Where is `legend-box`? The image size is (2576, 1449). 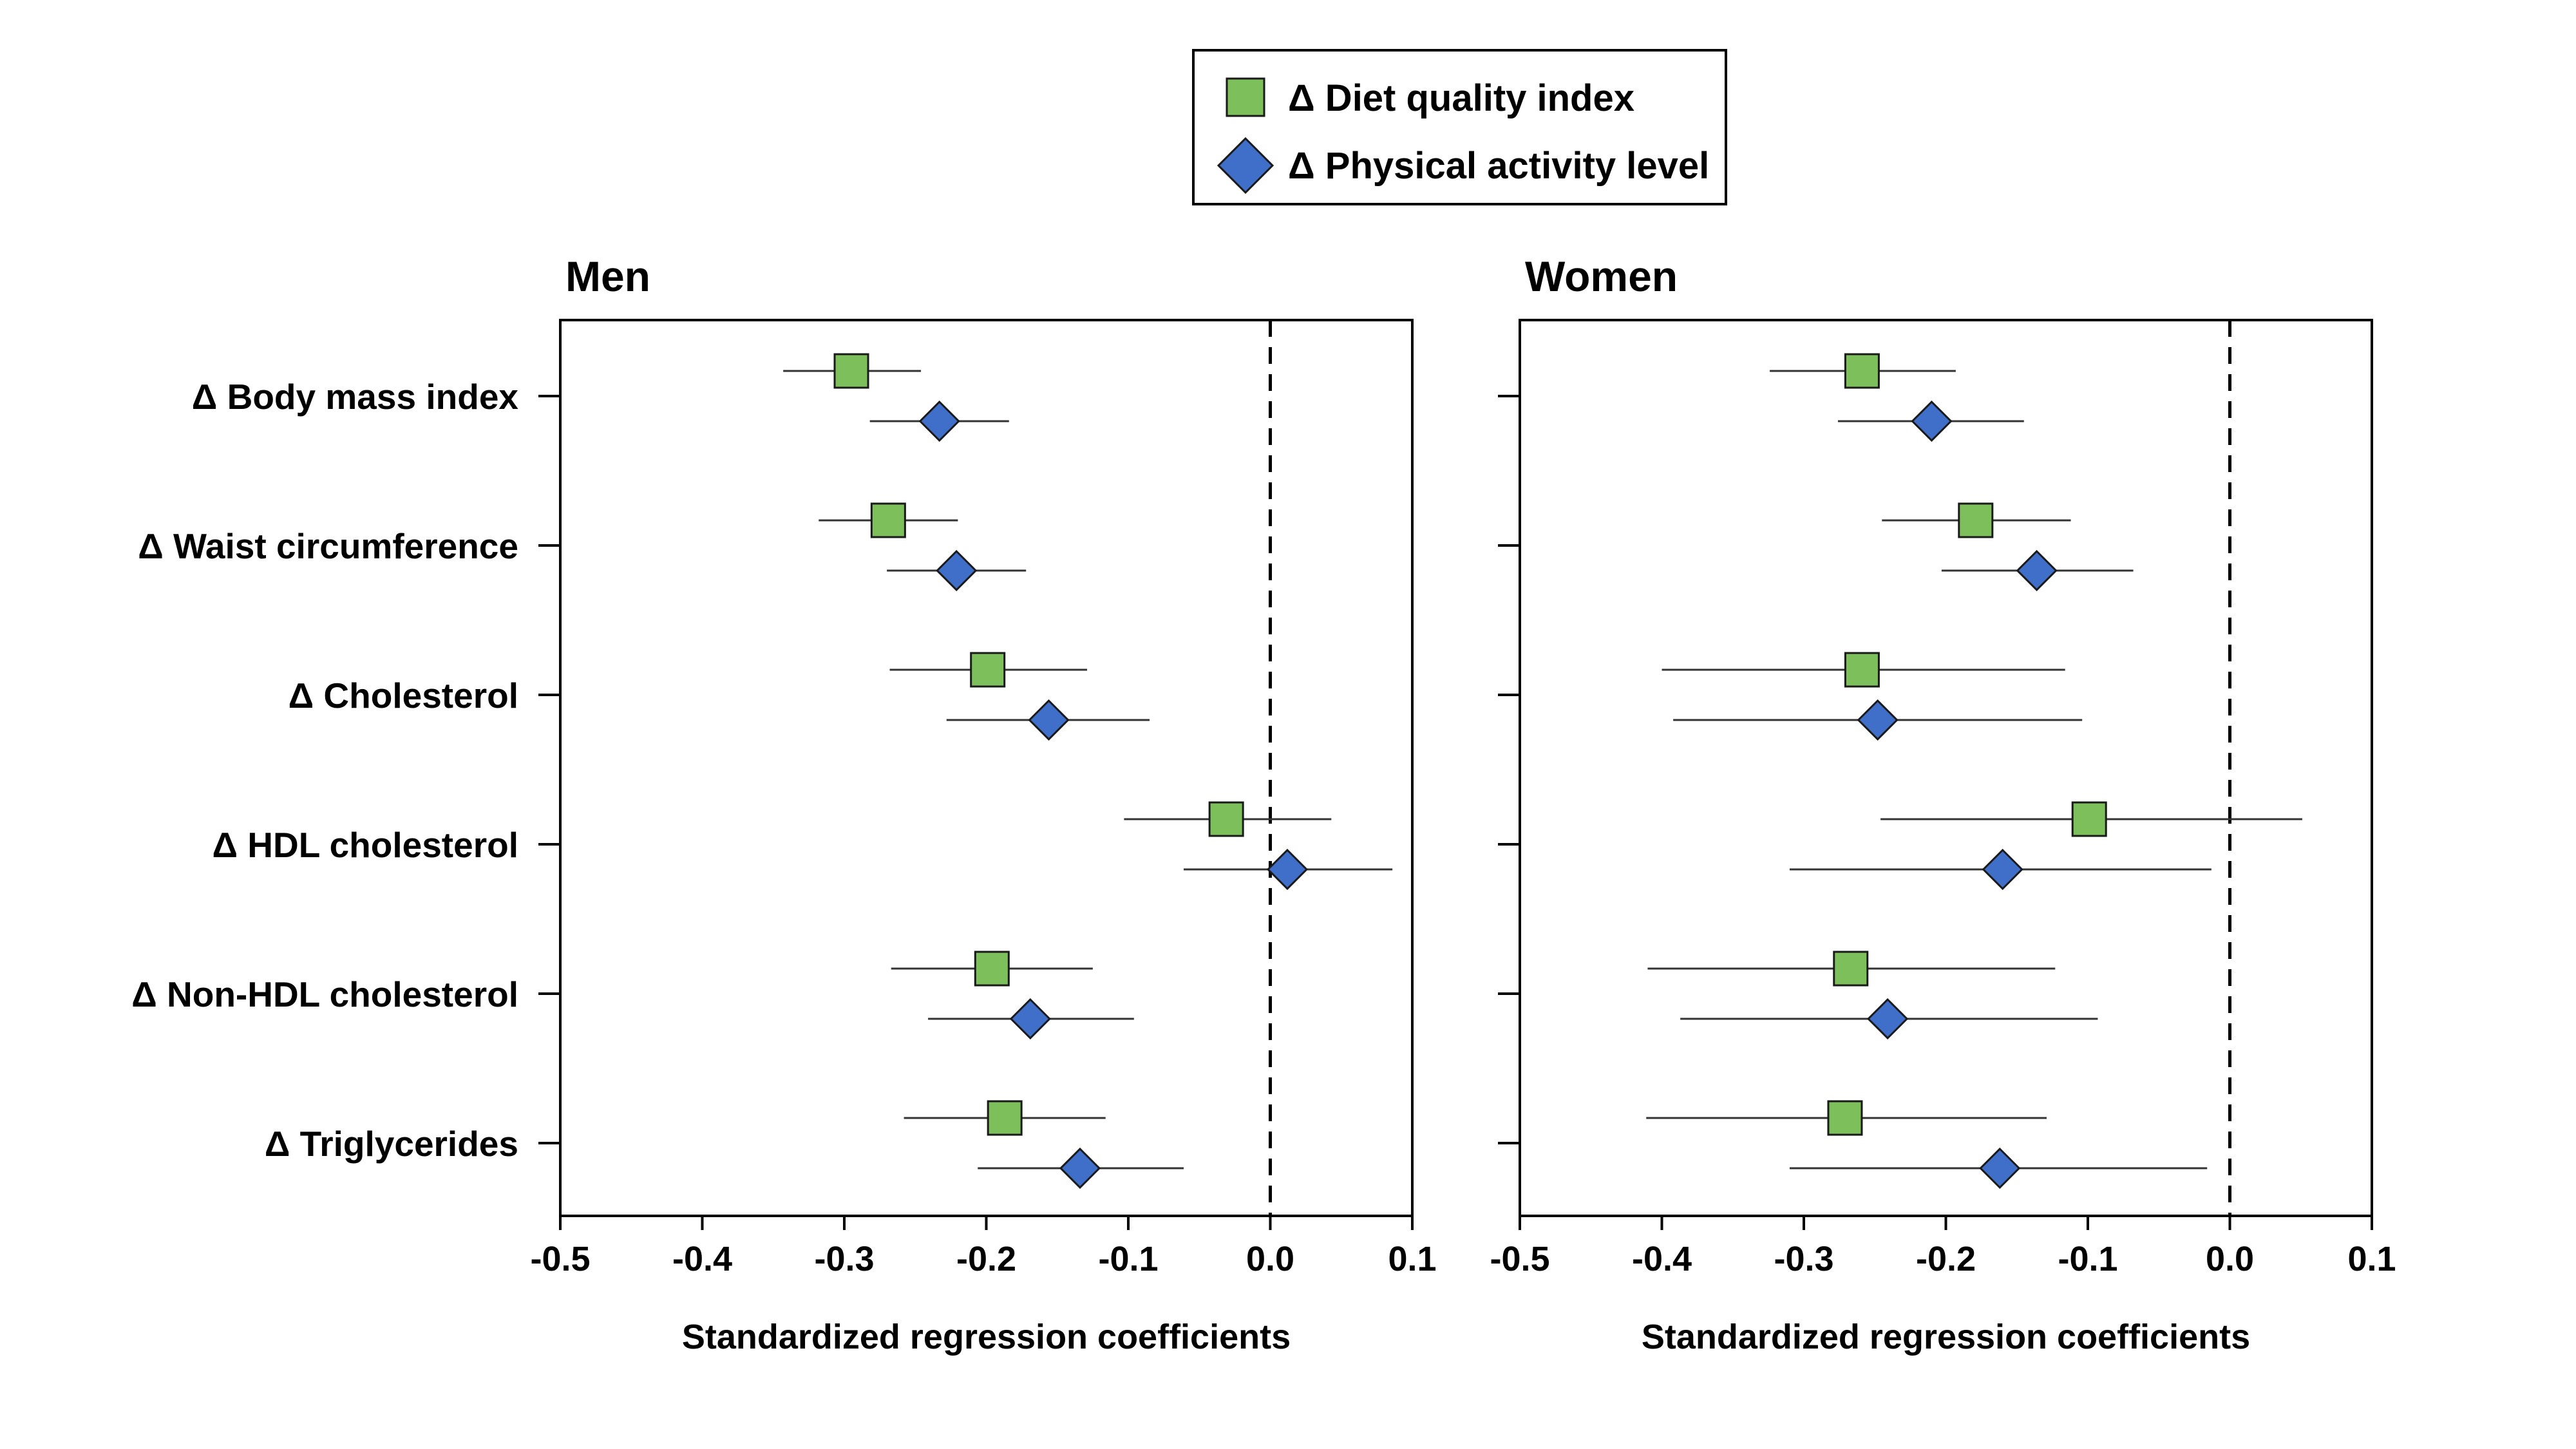
legend-box is located at coordinates (1459, 127).